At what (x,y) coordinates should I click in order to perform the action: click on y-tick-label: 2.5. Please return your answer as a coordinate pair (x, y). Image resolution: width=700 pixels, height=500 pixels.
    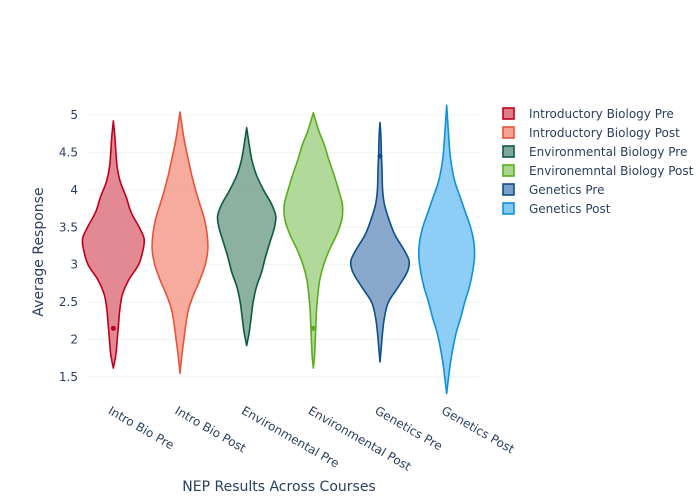
    Looking at the image, I should click on (68, 302).